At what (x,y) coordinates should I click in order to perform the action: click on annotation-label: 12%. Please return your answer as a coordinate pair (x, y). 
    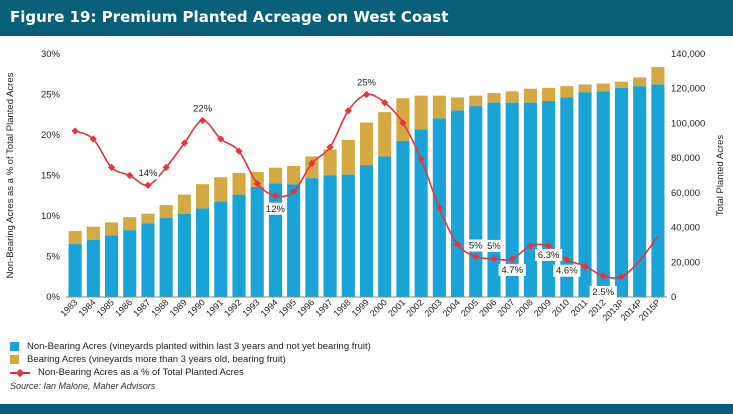
    Looking at the image, I should click on (276, 209).